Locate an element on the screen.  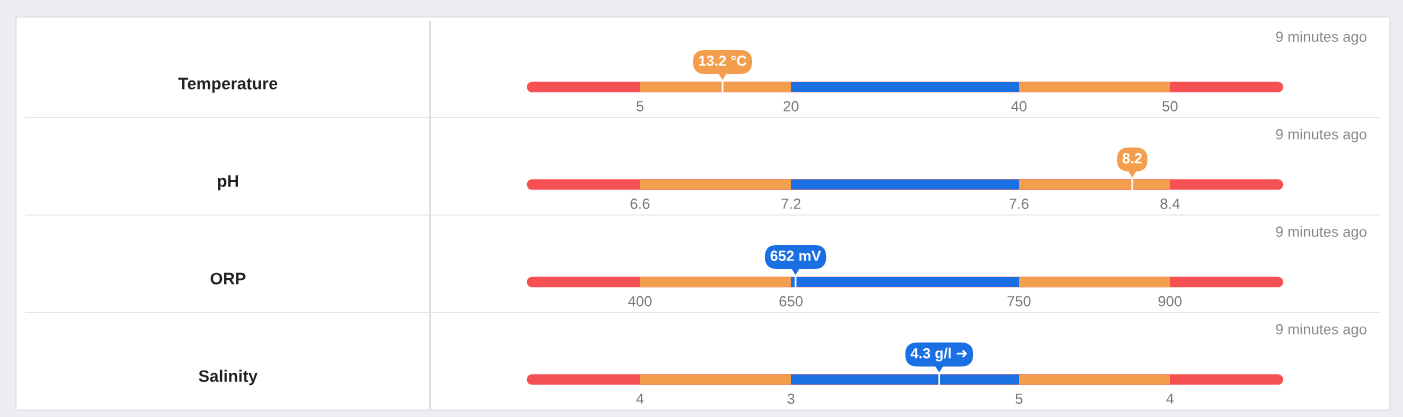
text: 650 is located at coordinates (791, 301).